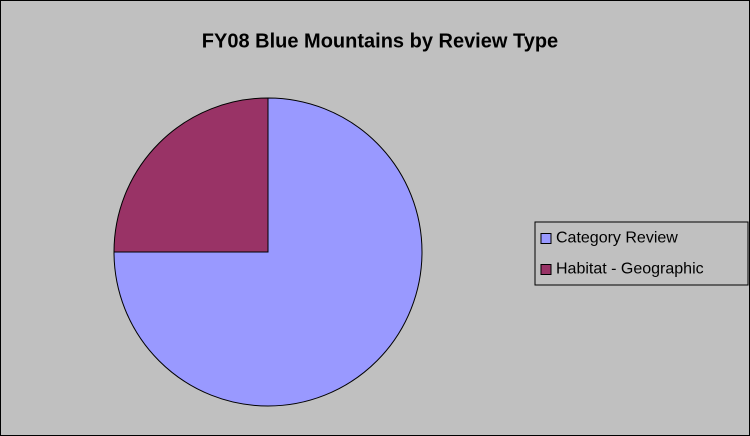 This screenshot has width=750, height=436. I want to click on legend-box, so click(641, 253).